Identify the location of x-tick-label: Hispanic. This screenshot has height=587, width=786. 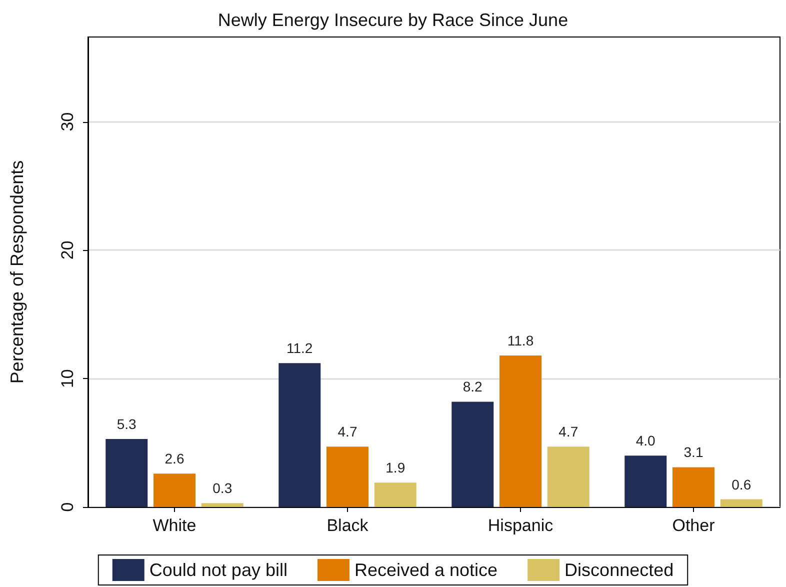
(521, 525).